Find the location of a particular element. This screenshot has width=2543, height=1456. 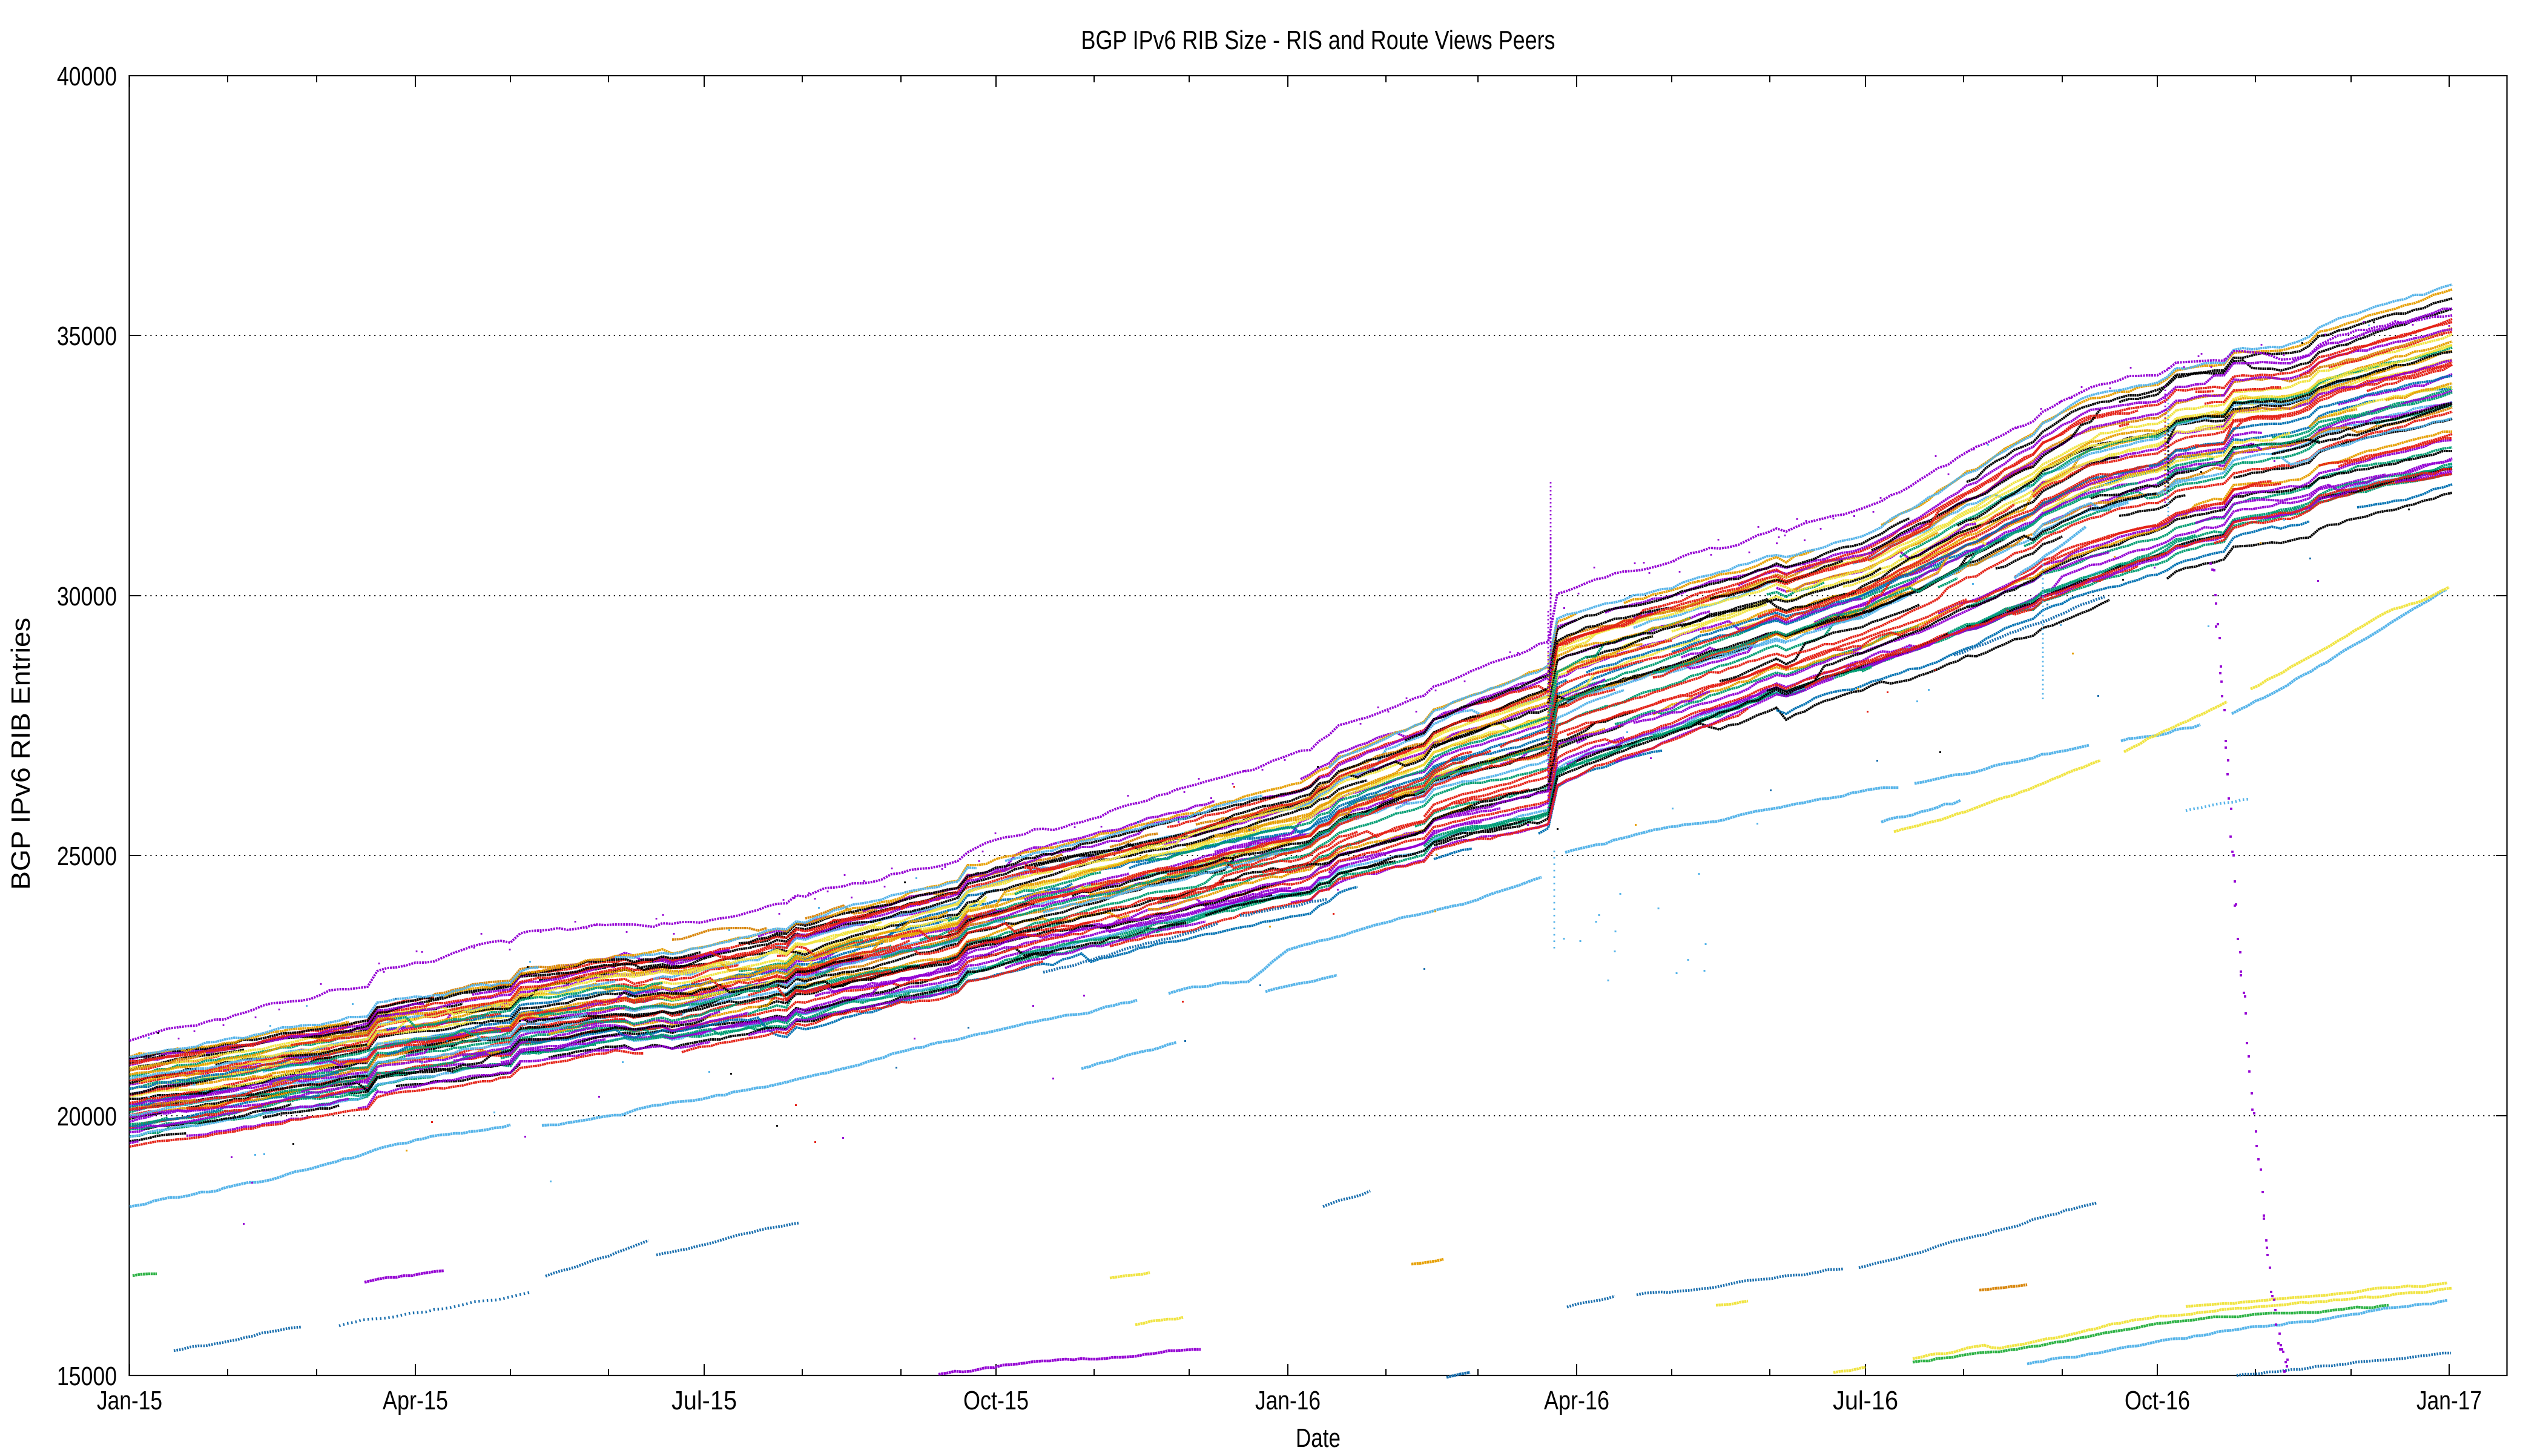

svg-text: Oct-15 is located at coordinates (996, 1400).